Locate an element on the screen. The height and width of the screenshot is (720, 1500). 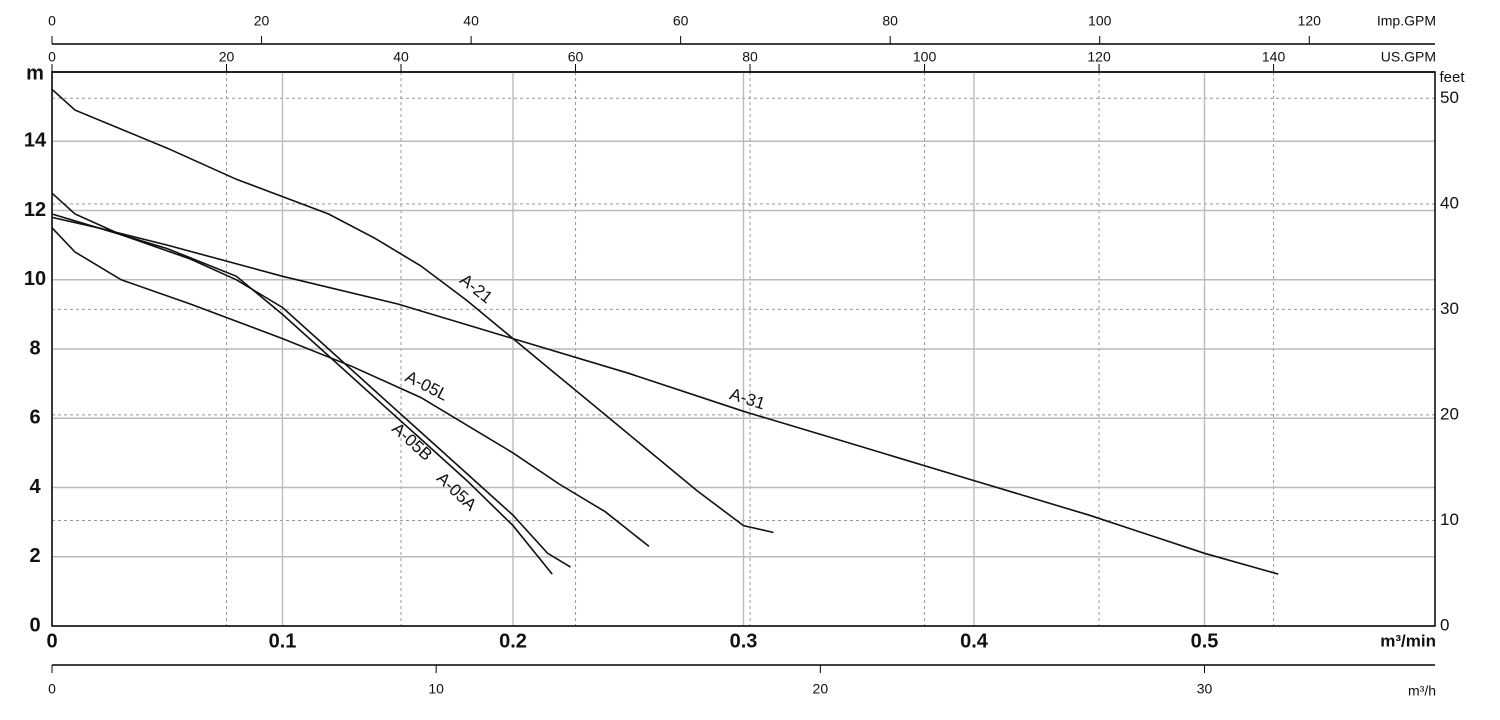
imp-gpm-axis-label: Imp.GPM is located at coordinates (1406, 21).